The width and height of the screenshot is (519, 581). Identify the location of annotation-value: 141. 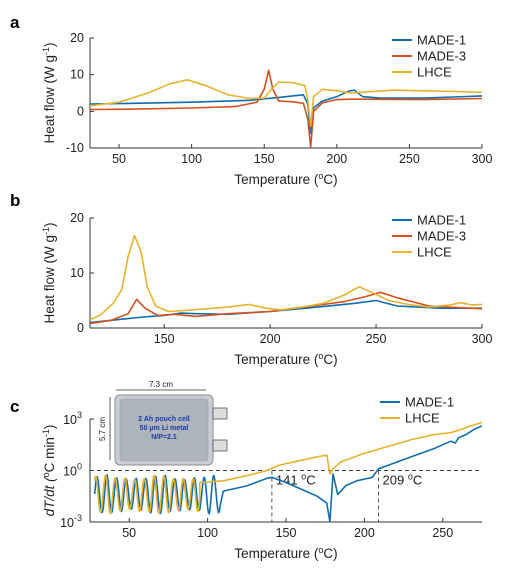
(288, 480).